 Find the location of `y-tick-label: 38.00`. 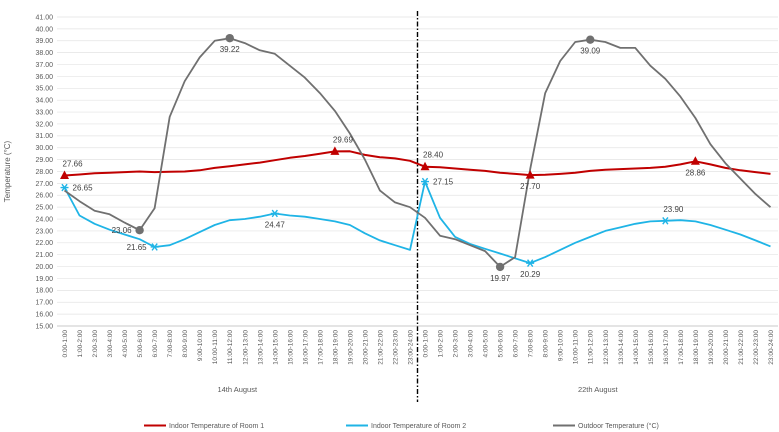

y-tick-label: 38.00 is located at coordinates (44, 53).